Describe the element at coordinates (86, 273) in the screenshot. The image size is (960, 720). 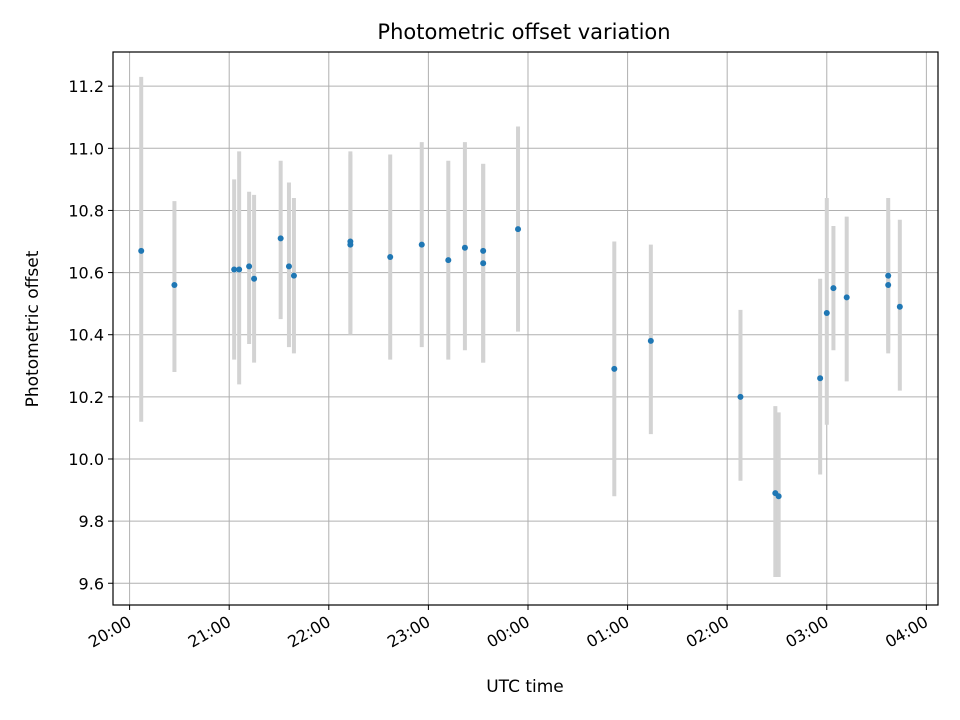
I see `y-tick-label: 10.6` at that location.